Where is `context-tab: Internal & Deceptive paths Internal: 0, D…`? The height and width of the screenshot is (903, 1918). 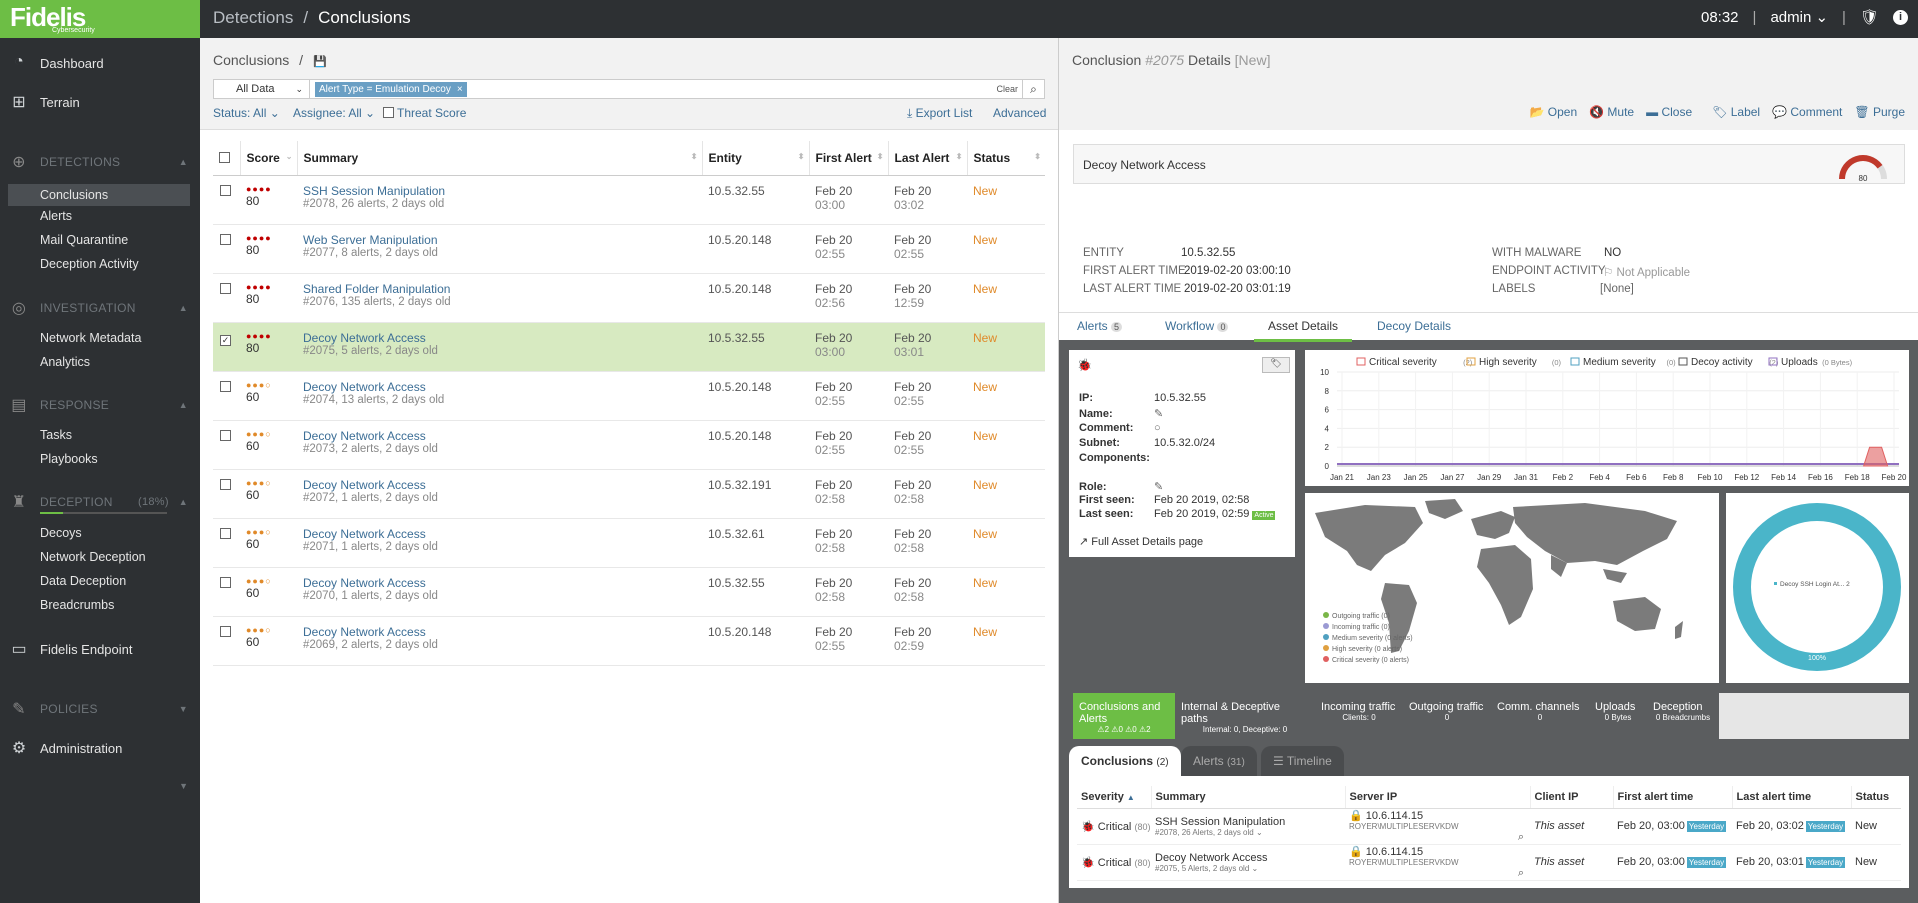 context-tab: Internal & Deceptive paths Internal: 0, D… is located at coordinates (1245, 716).